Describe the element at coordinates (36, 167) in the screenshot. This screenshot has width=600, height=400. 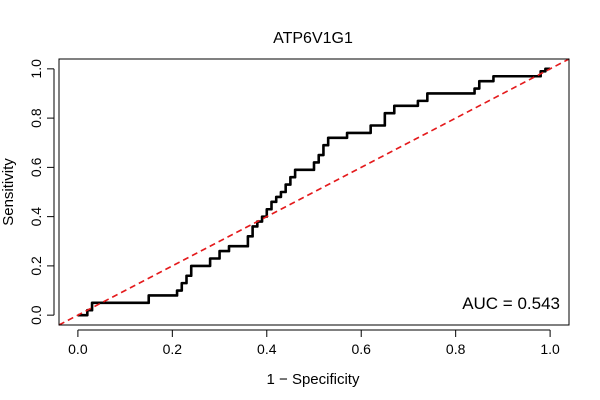
I see `y-tick-label: 0.6` at that location.